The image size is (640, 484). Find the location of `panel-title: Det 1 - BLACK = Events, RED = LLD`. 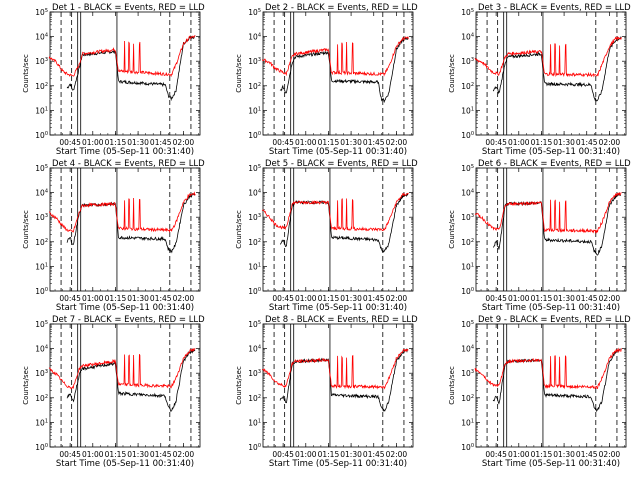

panel-title: Det 1 - BLACK = Events, RED = LLD is located at coordinates (128, 8).